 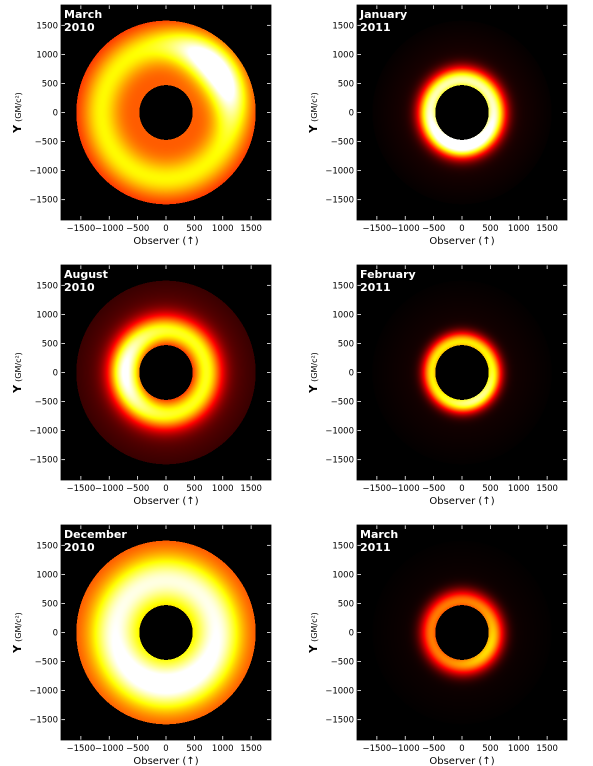 I want to click on panel-label-year: 2011, so click(x=375, y=27).